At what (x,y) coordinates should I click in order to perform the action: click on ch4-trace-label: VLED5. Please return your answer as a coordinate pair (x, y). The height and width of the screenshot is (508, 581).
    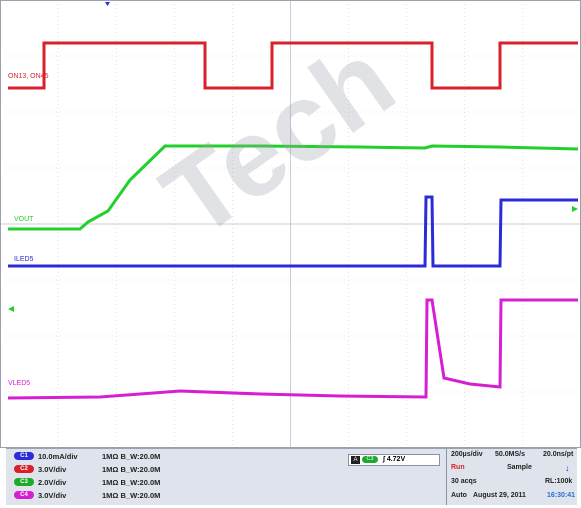
    Looking at the image, I should click on (19, 383).